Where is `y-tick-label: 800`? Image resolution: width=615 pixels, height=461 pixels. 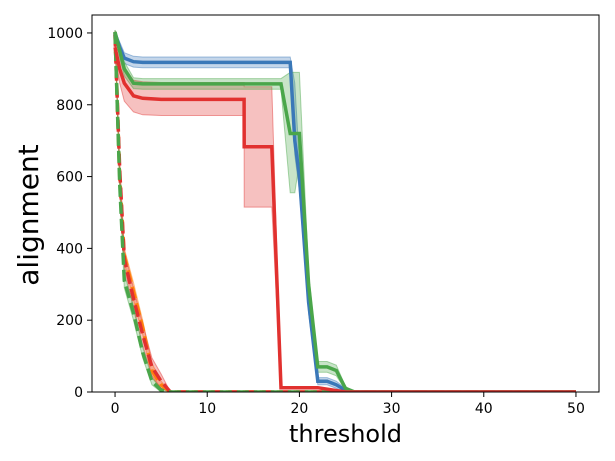
y-tick-label: 800 is located at coordinates (69, 106).